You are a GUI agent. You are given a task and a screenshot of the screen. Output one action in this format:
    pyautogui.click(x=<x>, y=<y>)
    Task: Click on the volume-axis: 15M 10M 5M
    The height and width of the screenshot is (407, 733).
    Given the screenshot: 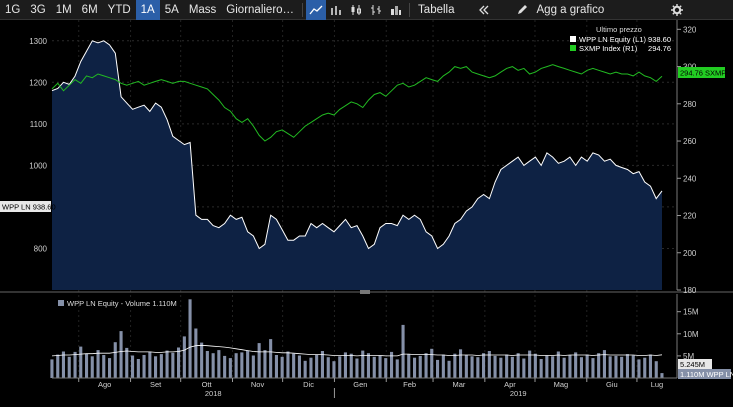 What is the action you would take?
    pyautogui.click(x=687, y=336)
    